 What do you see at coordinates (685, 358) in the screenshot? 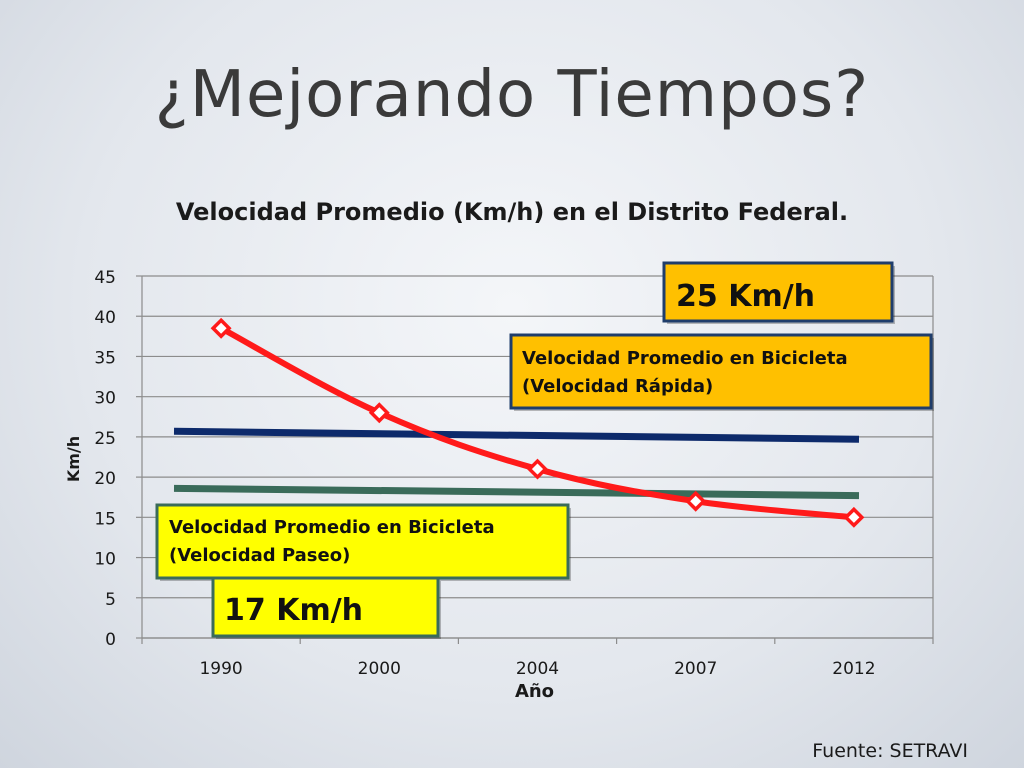
I see `annotation-line-rapida-1: Velocidad Promedio en Bicicleta` at bounding box center [685, 358].